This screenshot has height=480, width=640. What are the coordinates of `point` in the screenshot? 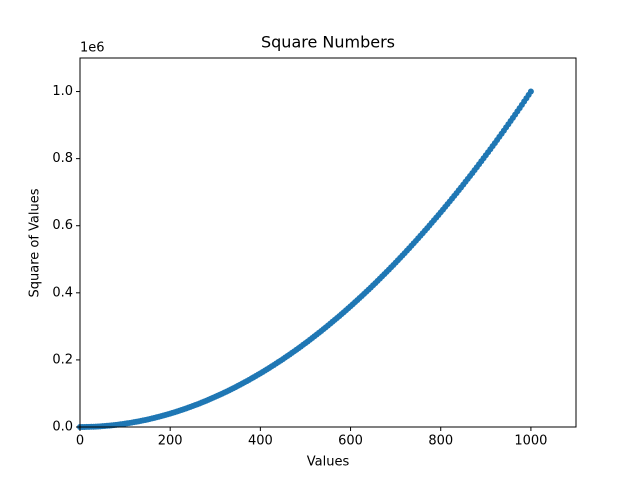 It's located at (530, 91).